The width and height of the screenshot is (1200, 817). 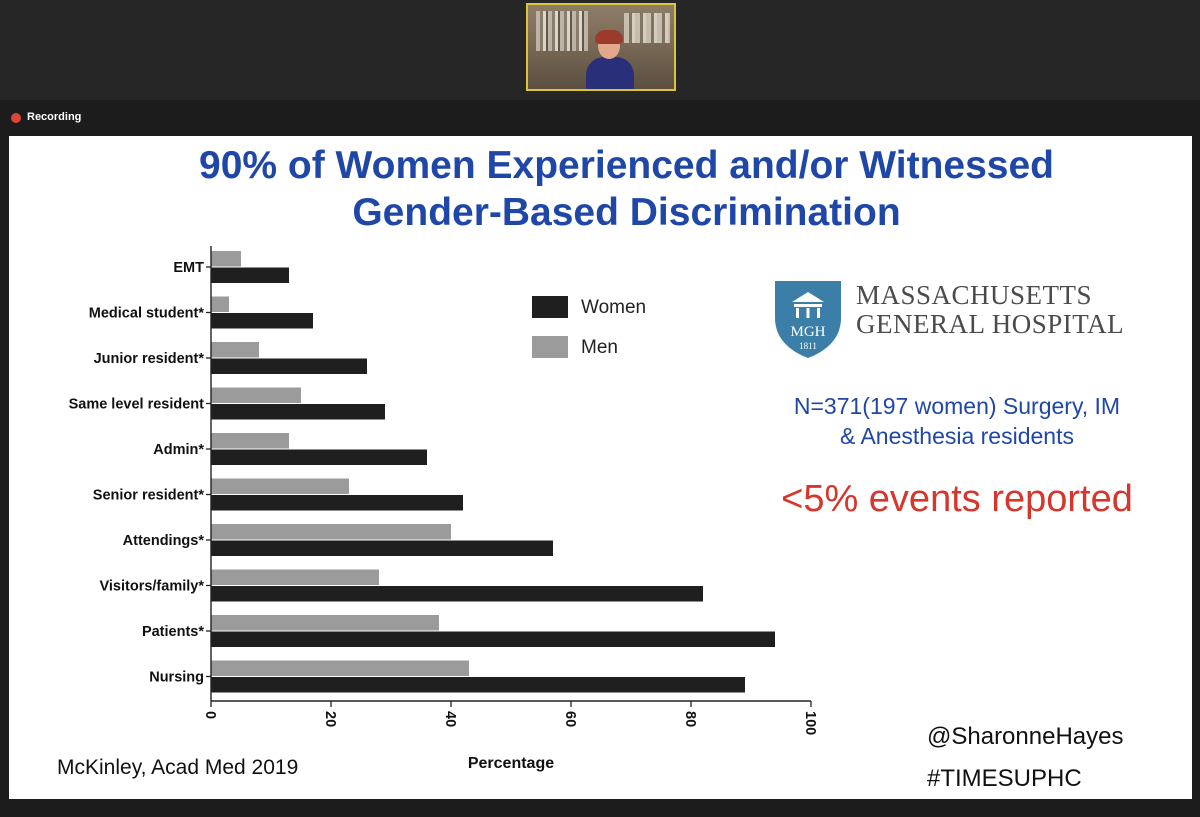 I want to click on speaker-figure, so click(x=610, y=59).